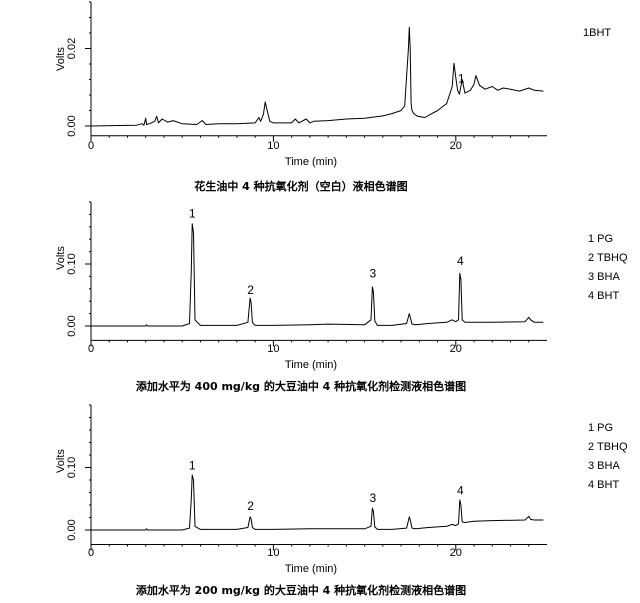 The height and width of the screenshot is (603, 640). What do you see at coordinates (72, 48) in the screenshot?
I see `y-tick-label: 0.02` at bounding box center [72, 48].